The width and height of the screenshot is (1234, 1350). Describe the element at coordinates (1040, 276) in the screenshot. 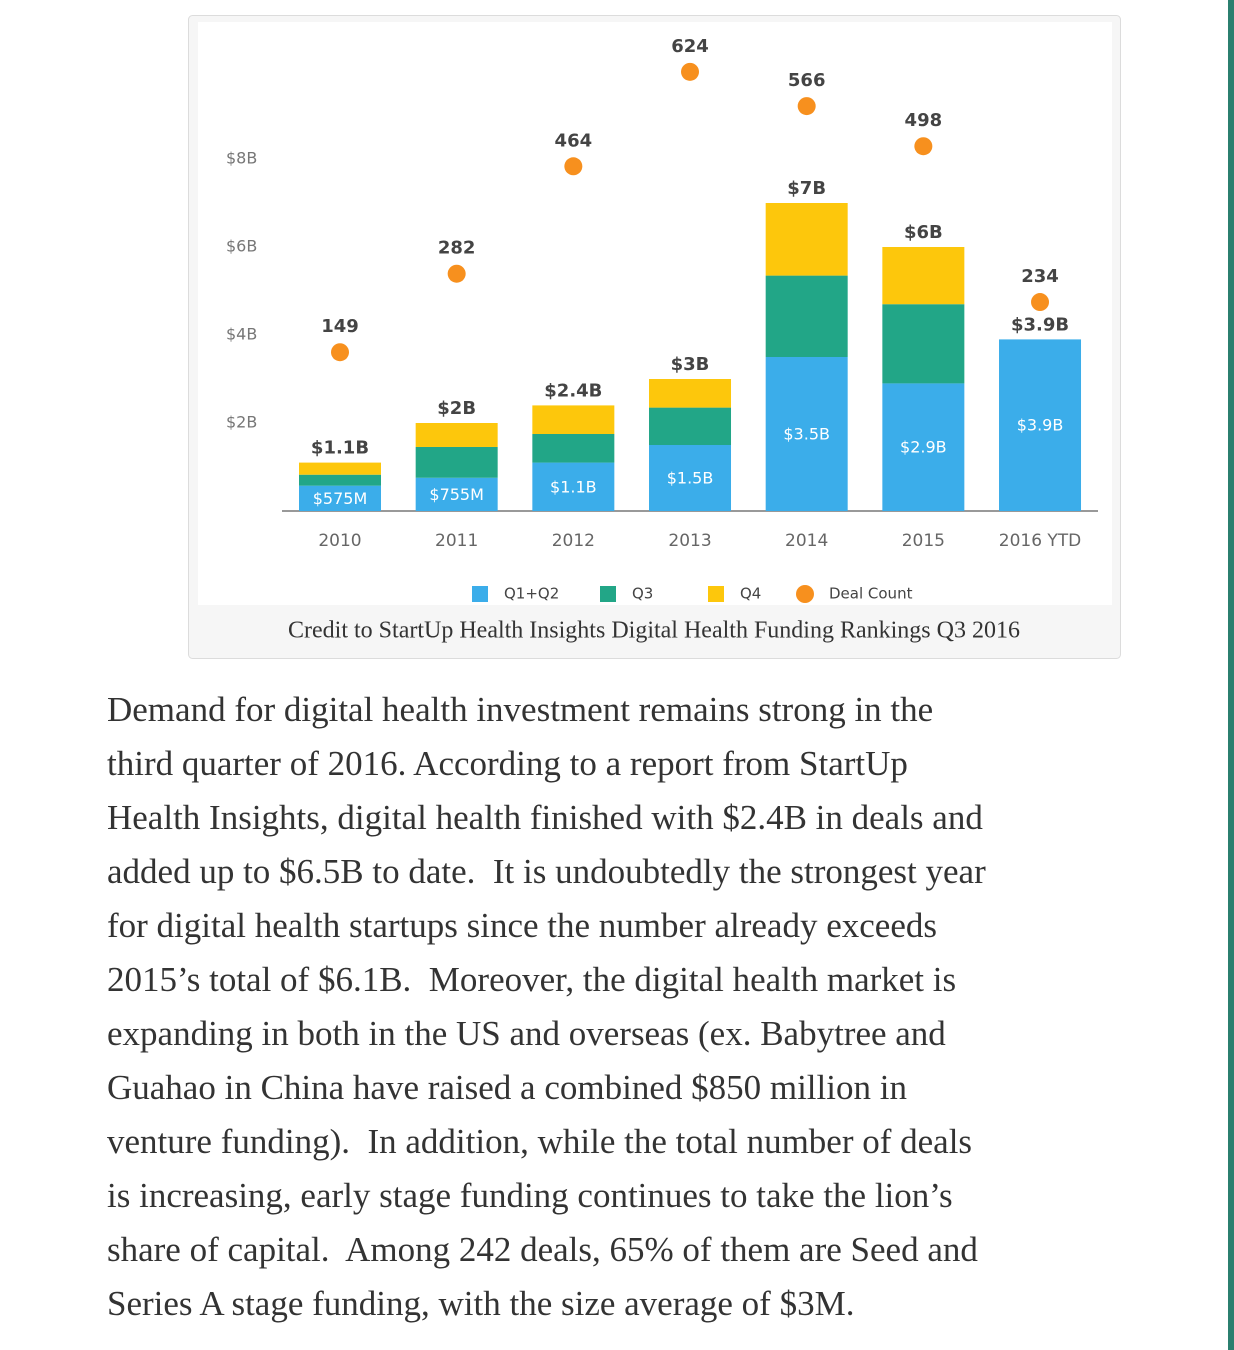

I see `deal-count-label: 234` at that location.